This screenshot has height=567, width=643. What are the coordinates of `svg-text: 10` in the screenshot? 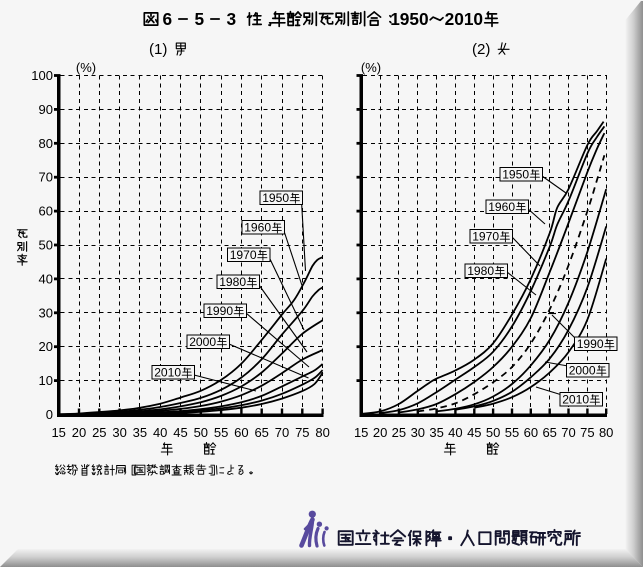 It's located at (46, 380).